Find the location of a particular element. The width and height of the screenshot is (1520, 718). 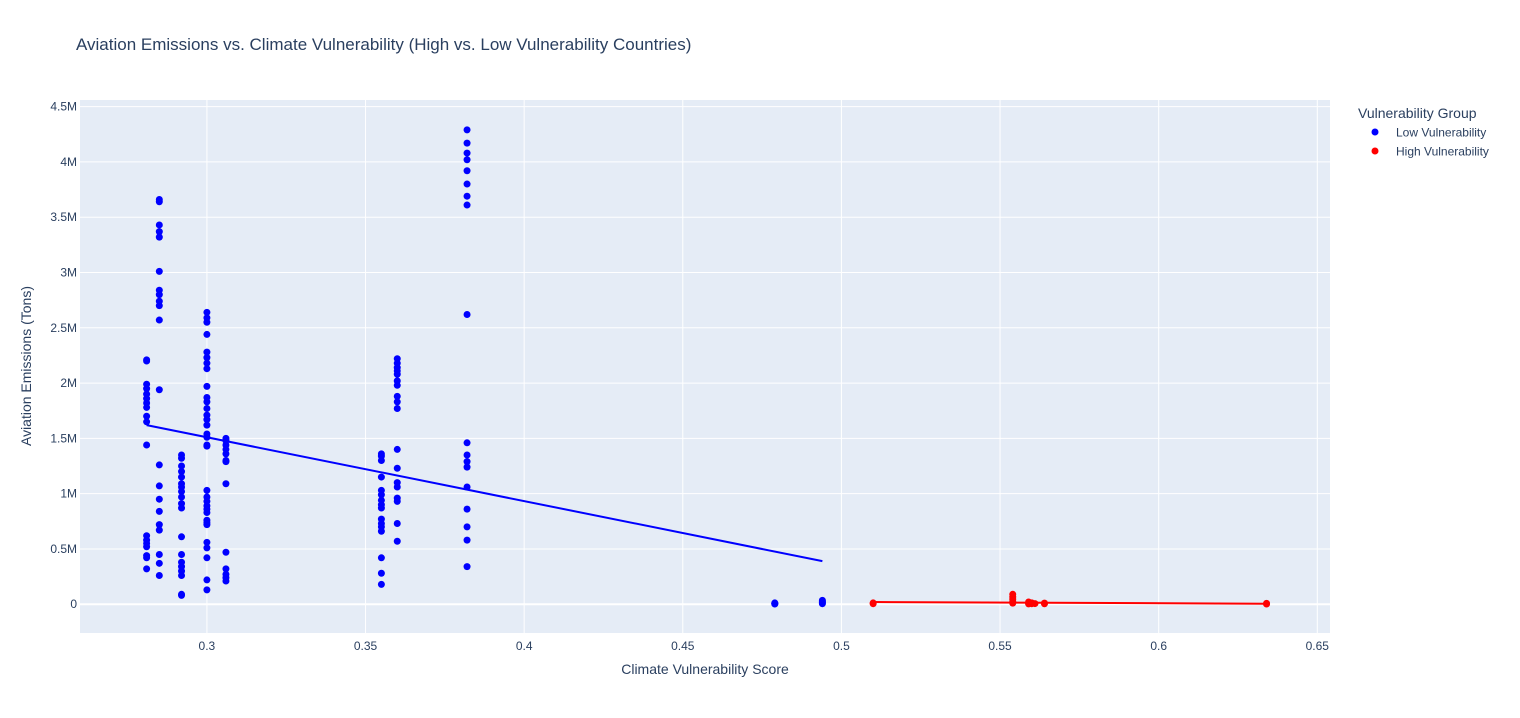

legend-item-low-vulnerability: Low Vulnerability is located at coordinates (1429, 133).